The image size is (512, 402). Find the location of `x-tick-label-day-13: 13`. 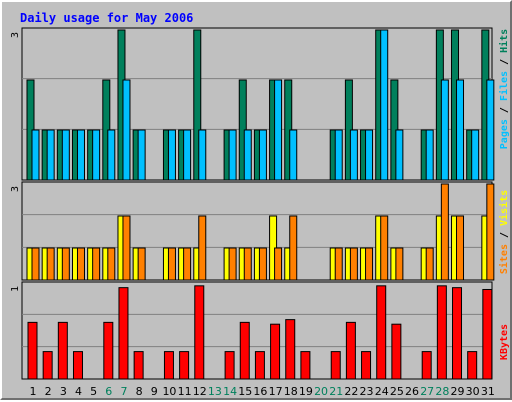

x-tick-label-day-13: 13 is located at coordinates (215, 391).